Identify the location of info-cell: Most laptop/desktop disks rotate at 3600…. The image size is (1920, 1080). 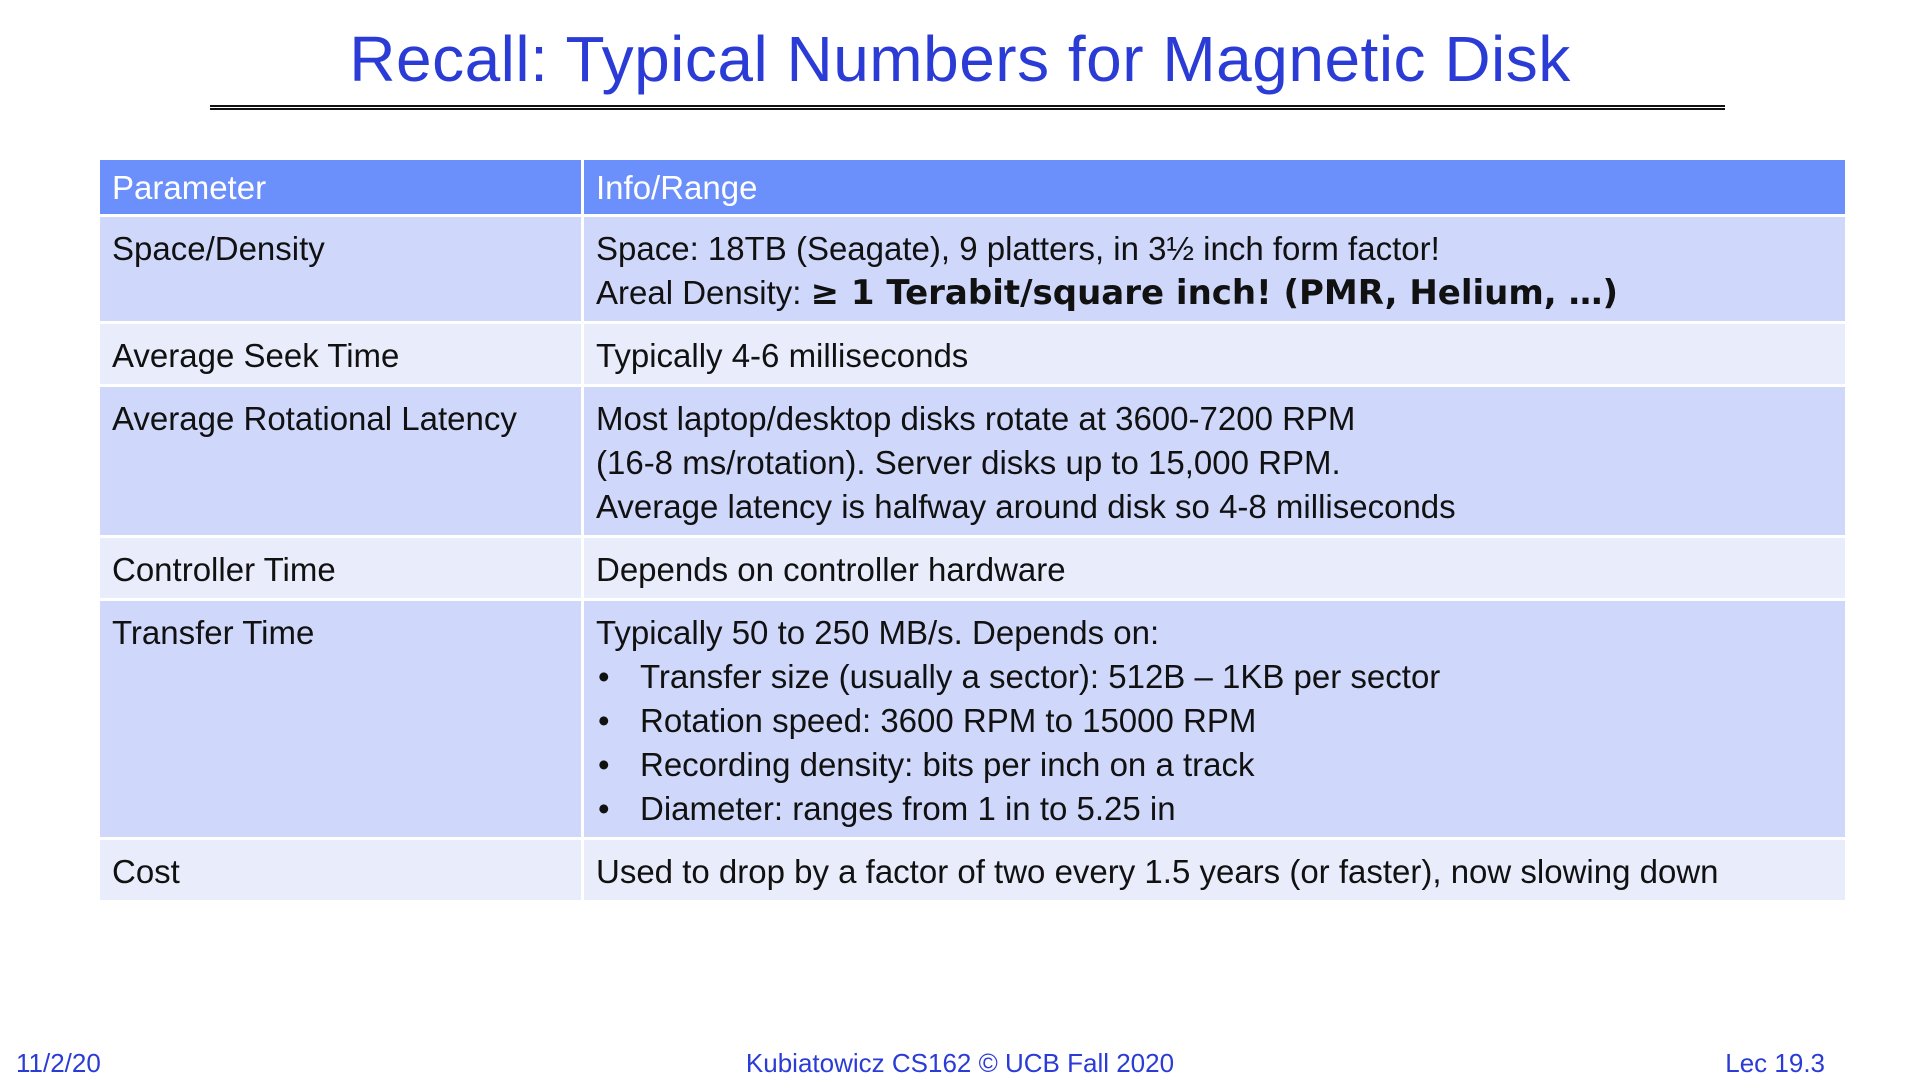
(1214, 461).